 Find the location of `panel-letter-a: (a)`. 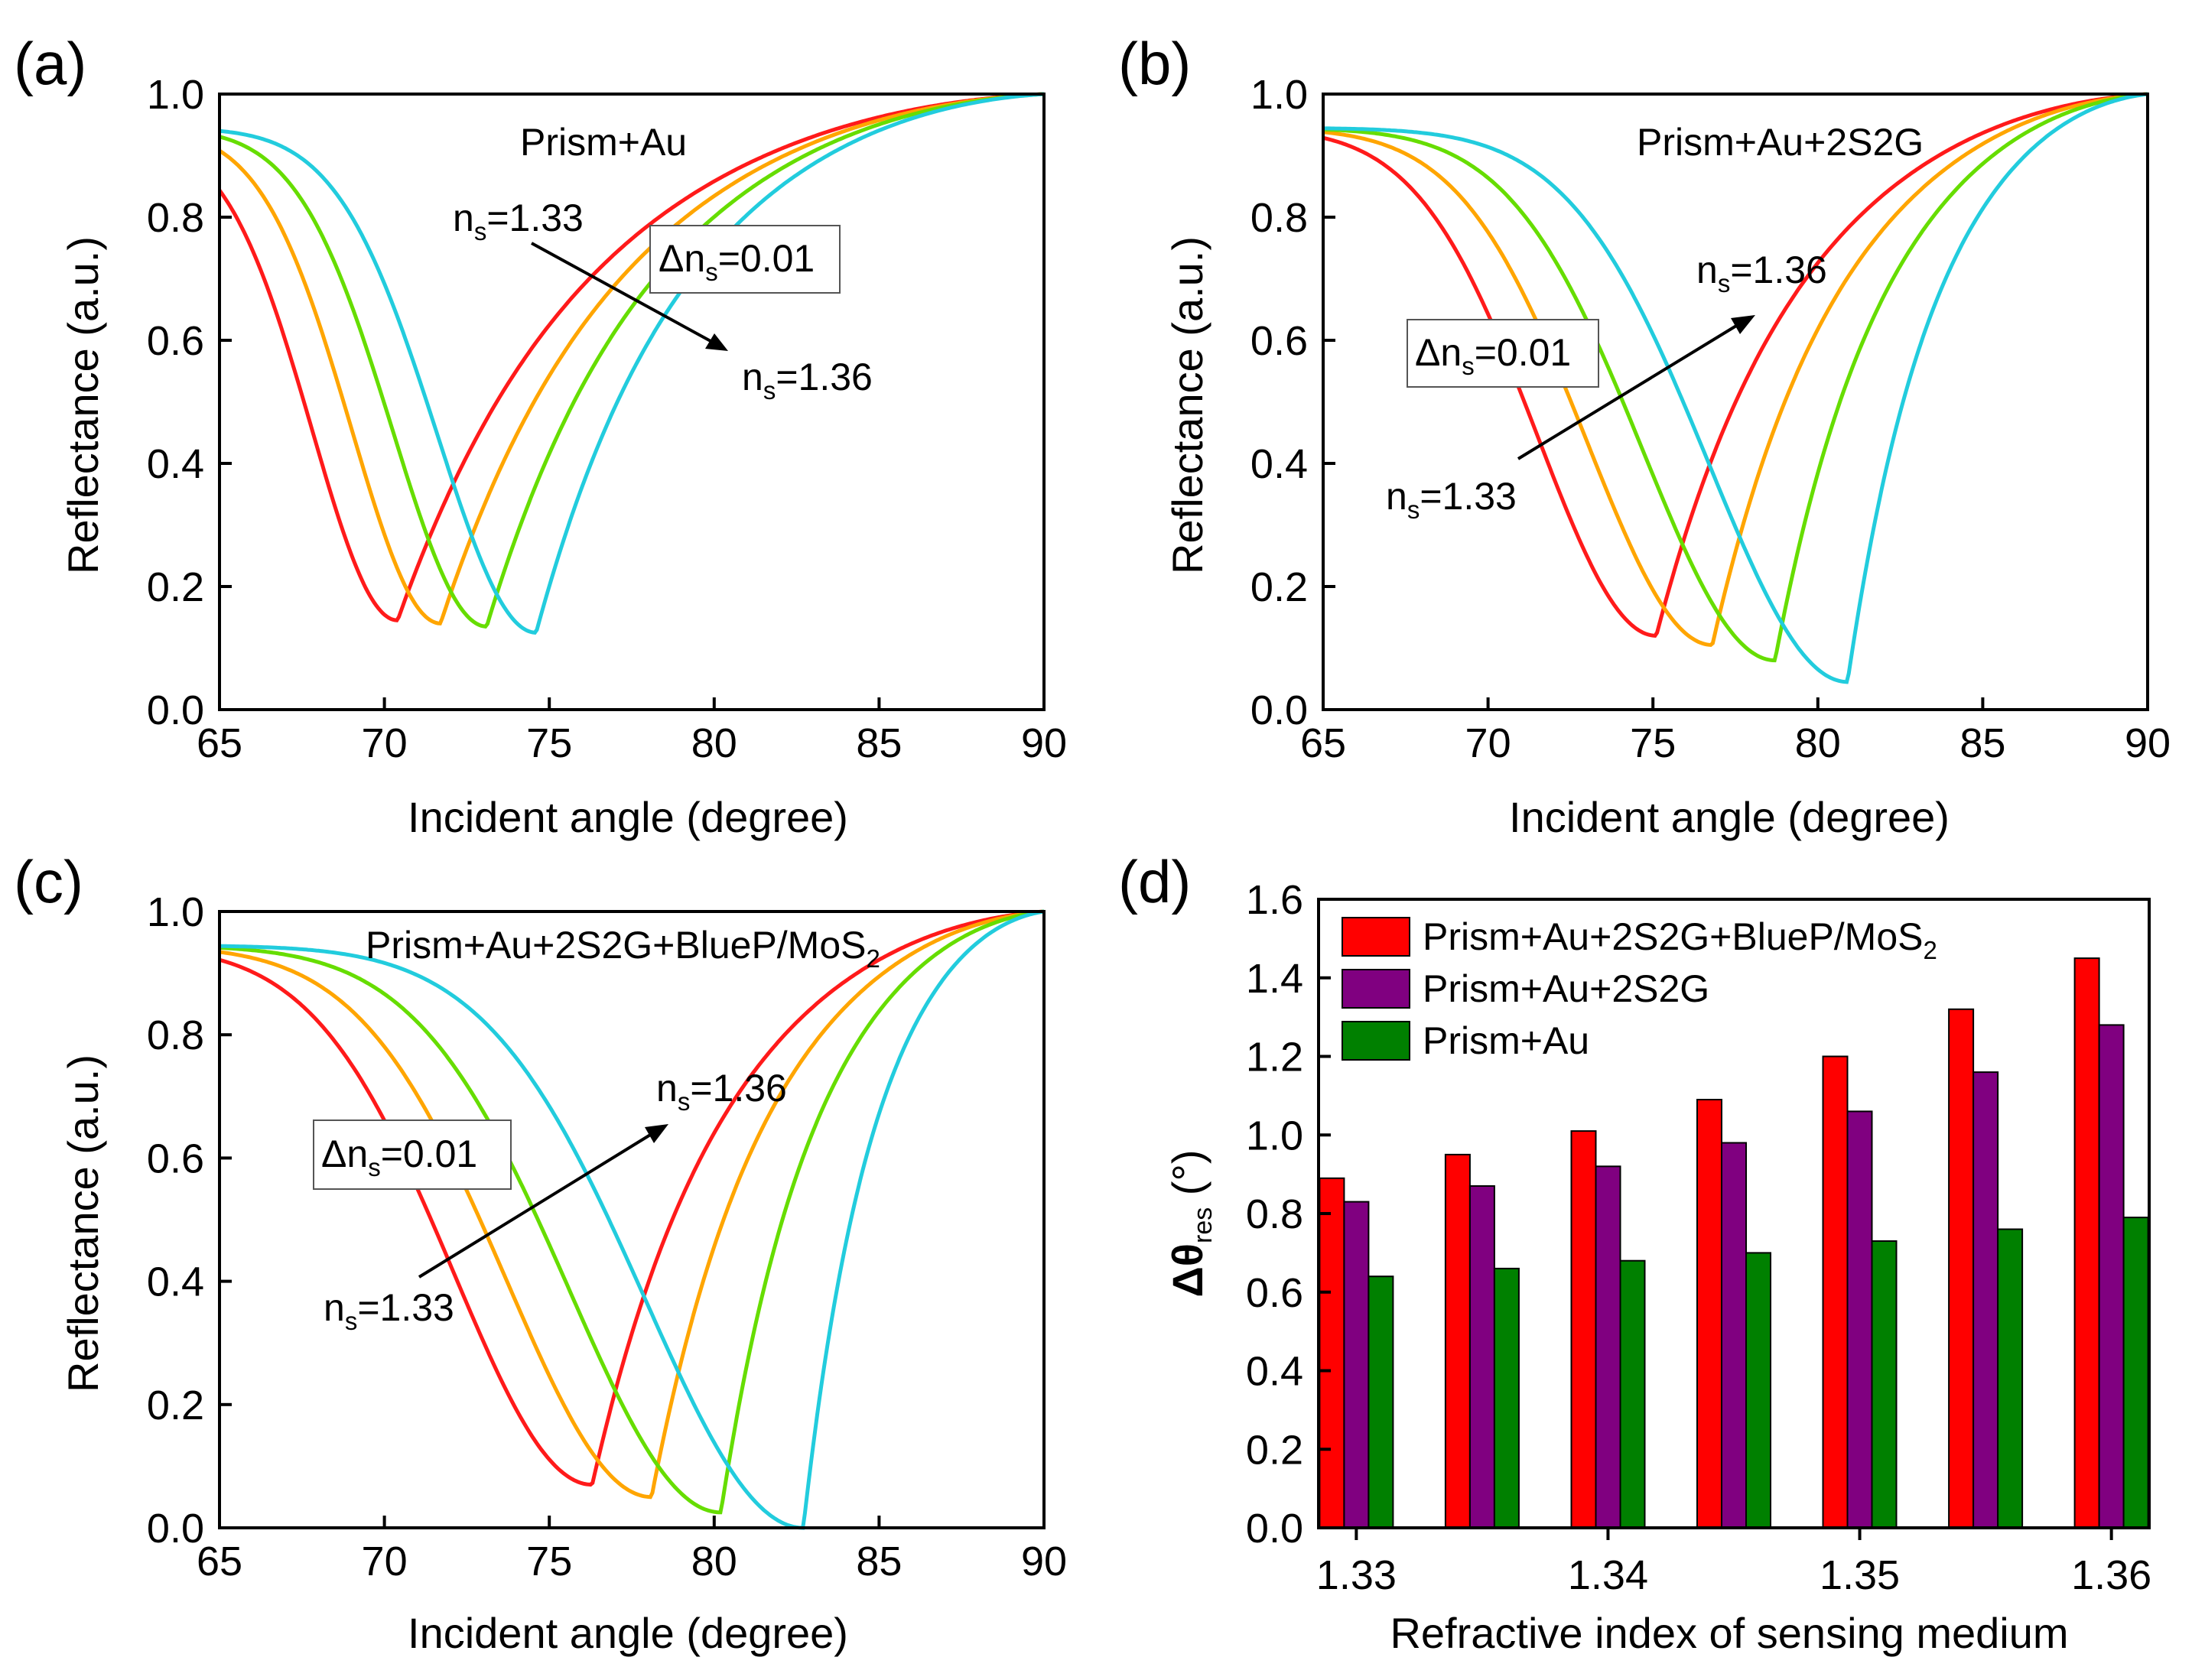

panel-letter-a: (a) is located at coordinates (50, 63).